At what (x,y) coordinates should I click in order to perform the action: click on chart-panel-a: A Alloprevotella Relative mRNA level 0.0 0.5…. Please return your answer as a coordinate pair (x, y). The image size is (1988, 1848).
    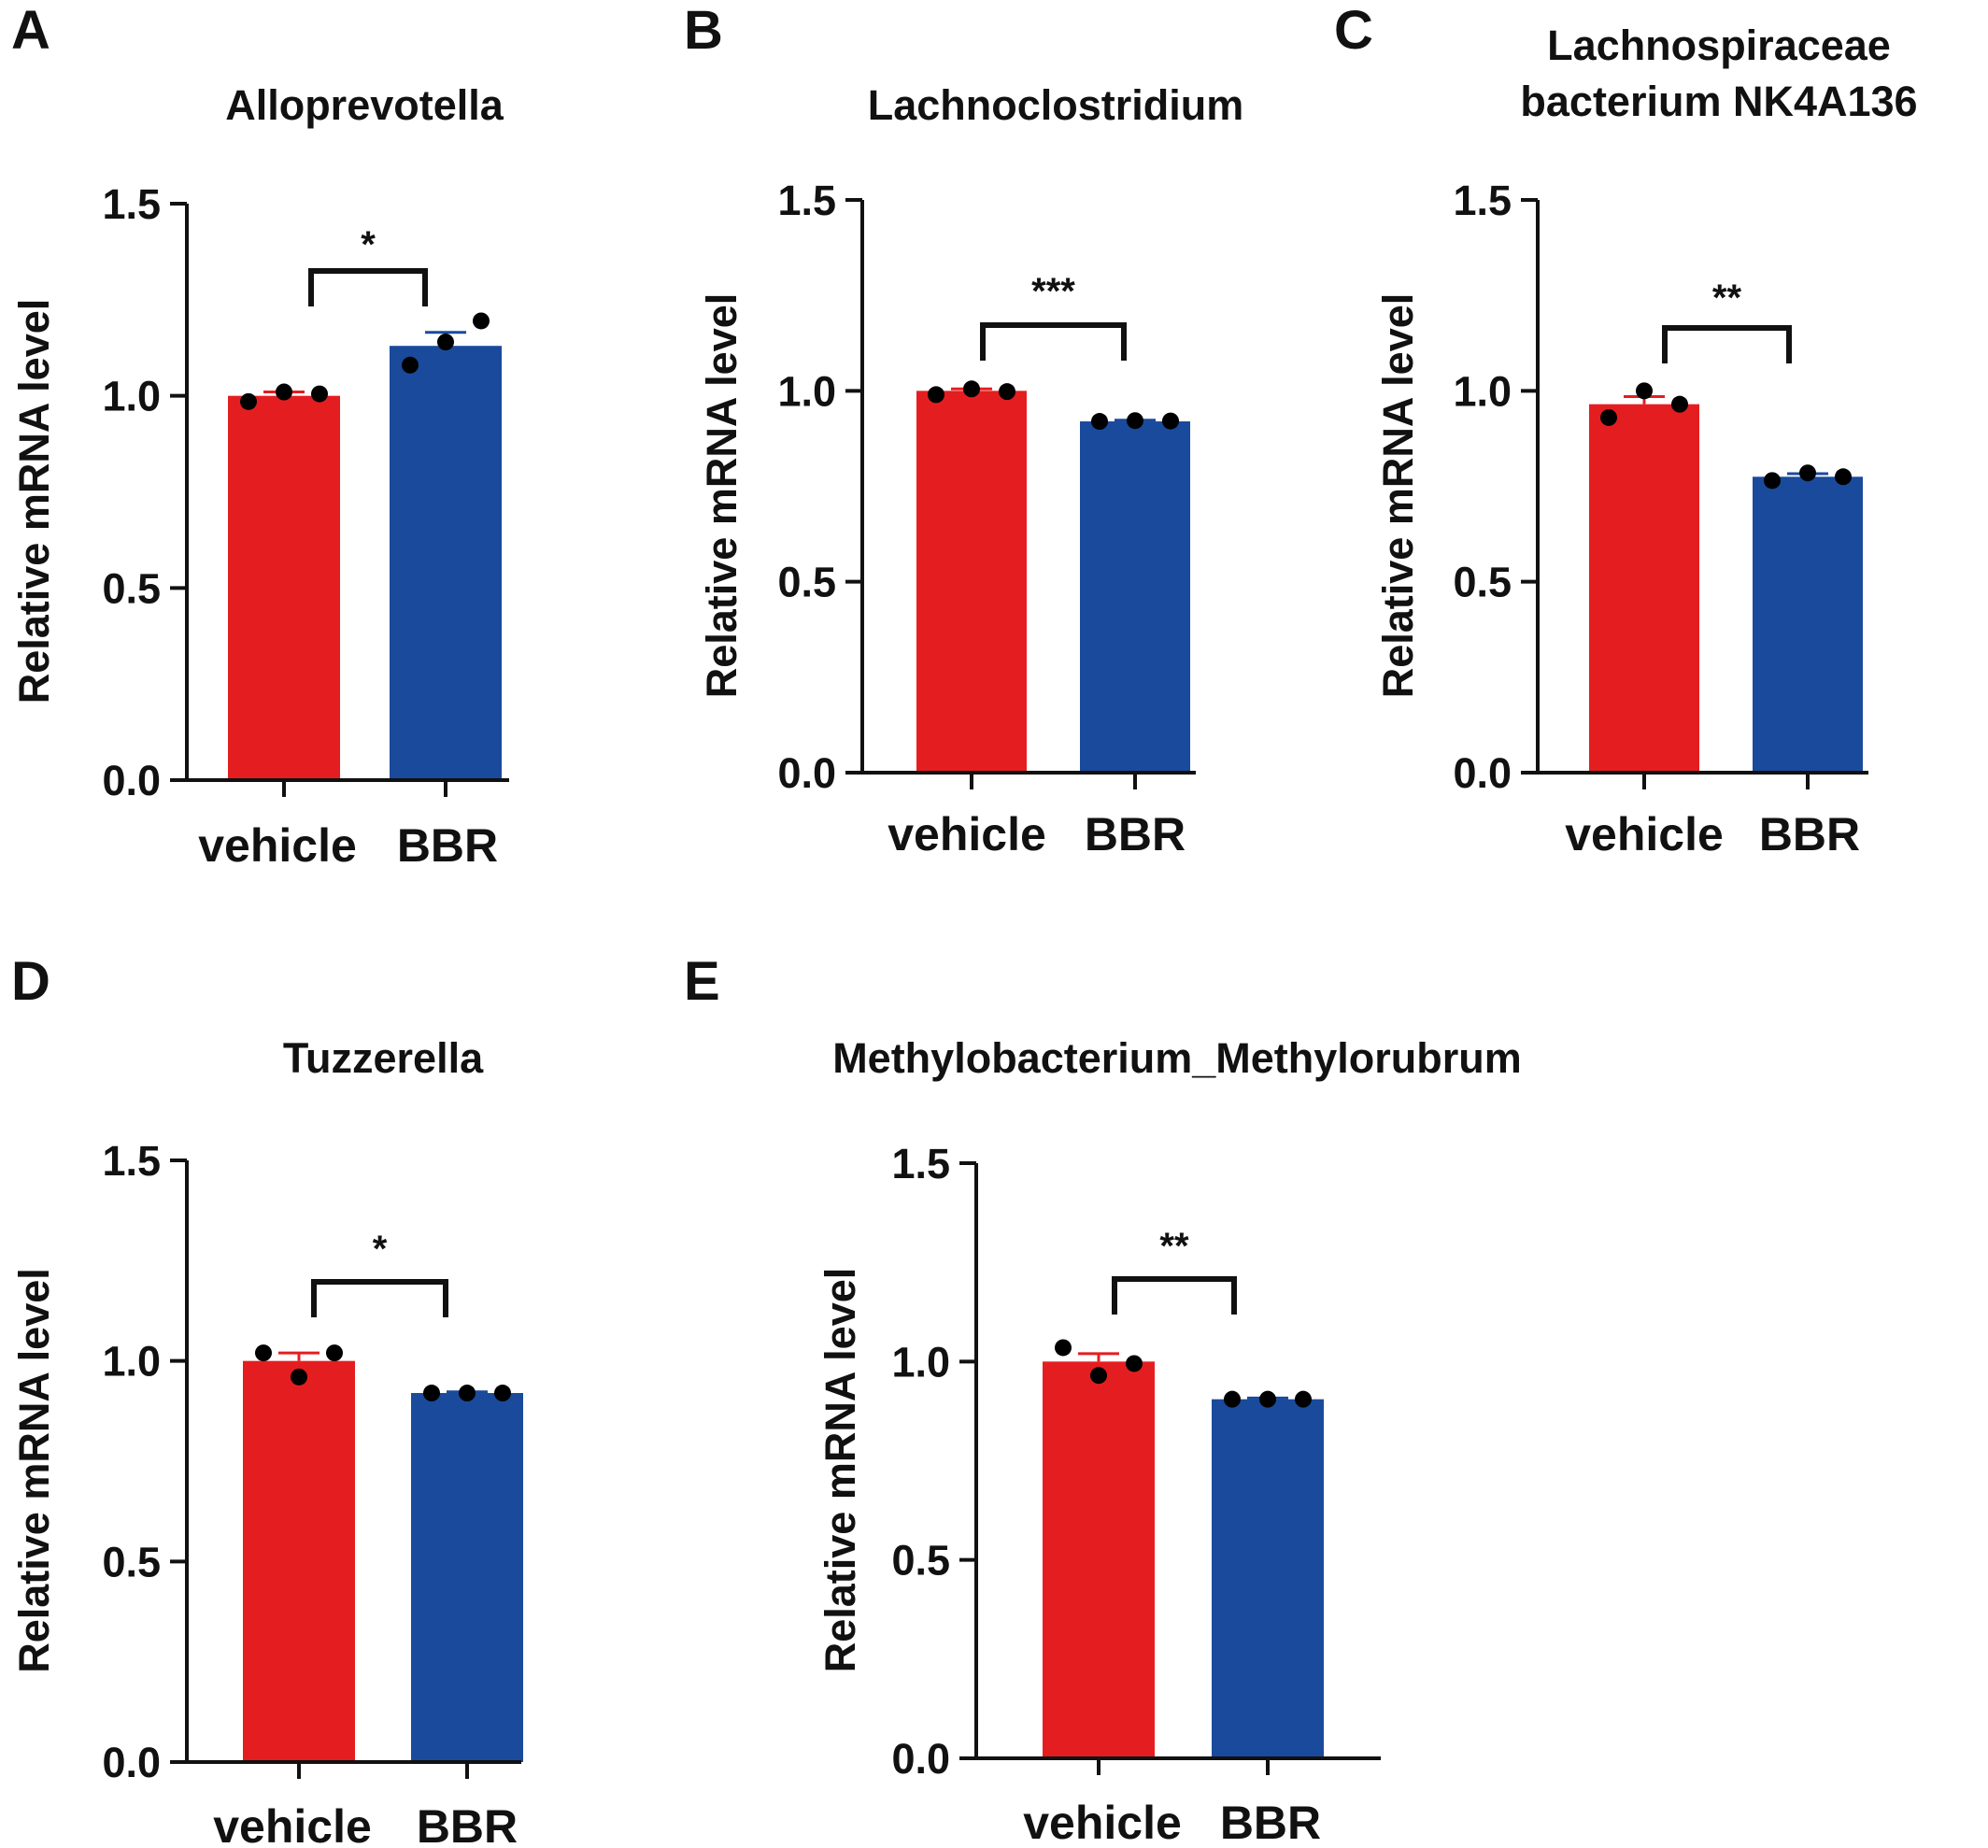
    Looking at the image, I should click on (259, 436).